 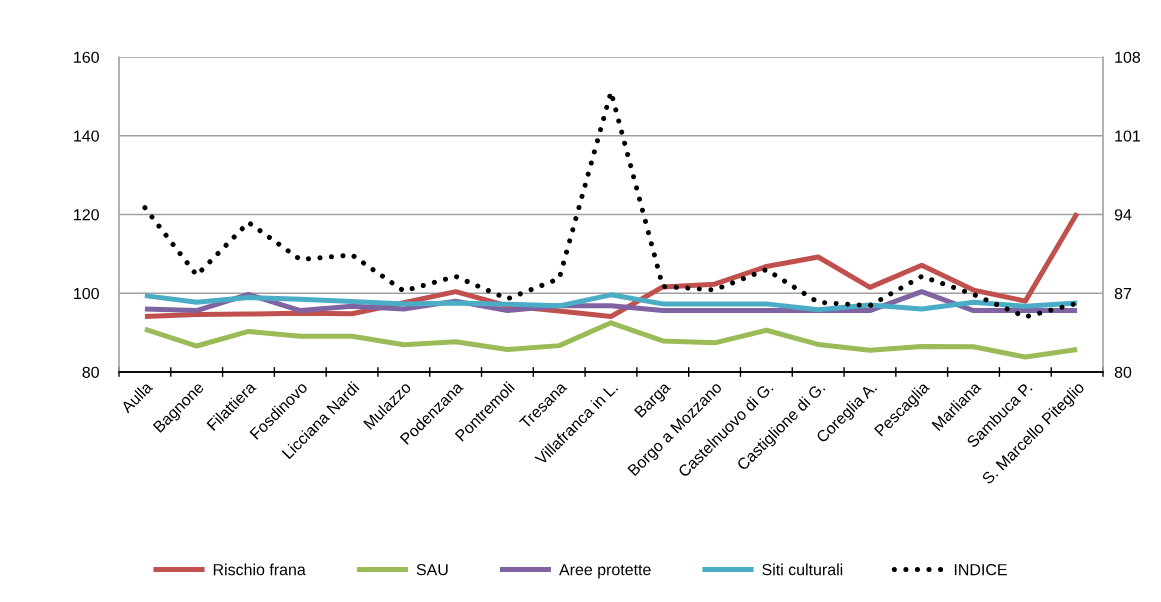 I want to click on y2-tick-label: 87, so click(x=1123, y=293).